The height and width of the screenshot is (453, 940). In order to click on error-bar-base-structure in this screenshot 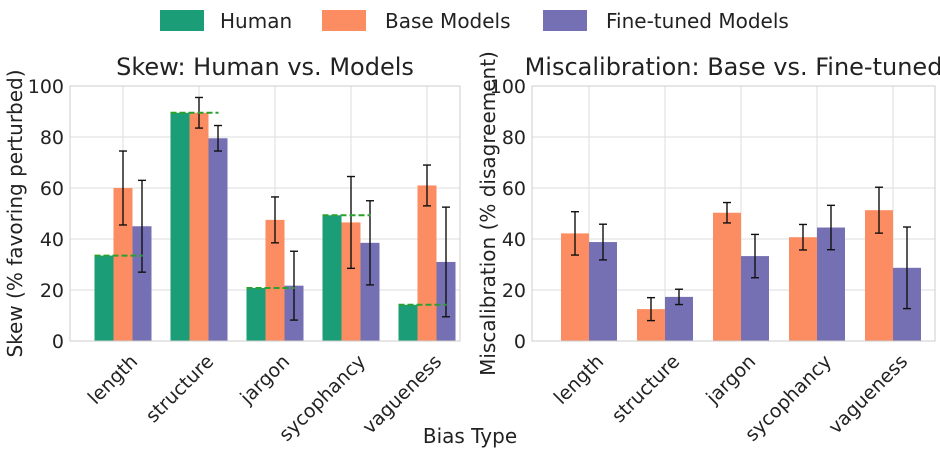, I will do `click(651, 309)`.